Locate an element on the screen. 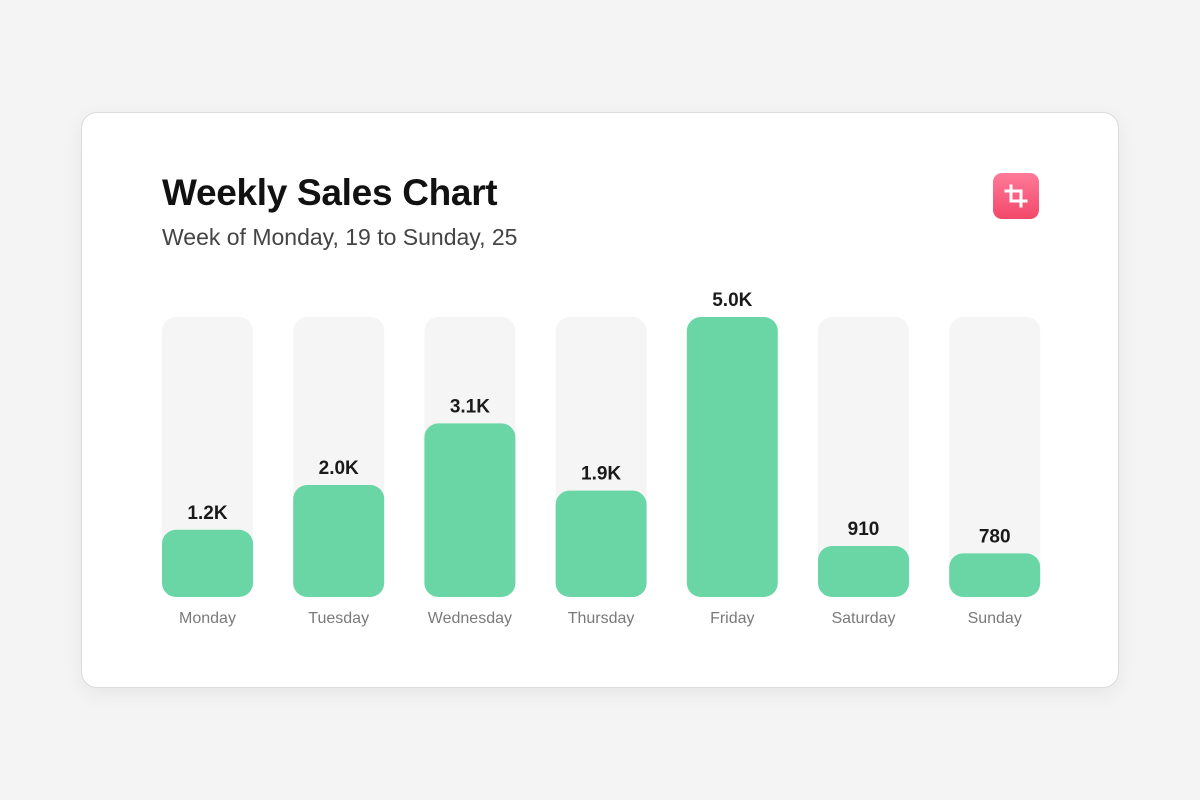 The width and height of the screenshot is (1200, 800). bar-value-label-saturday: 910 is located at coordinates (864, 529).